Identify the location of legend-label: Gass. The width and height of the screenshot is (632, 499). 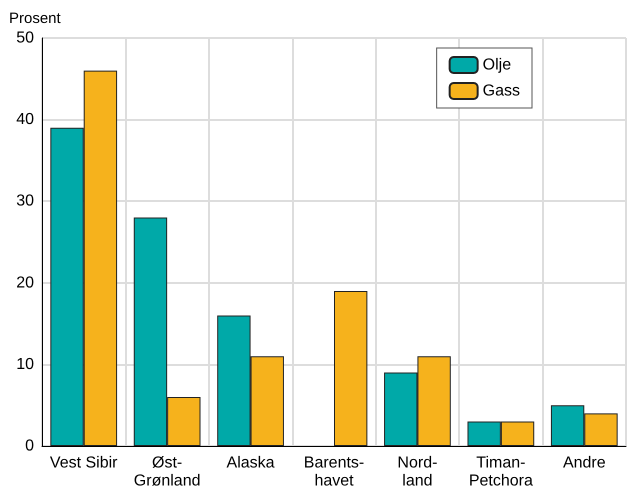
(501, 91).